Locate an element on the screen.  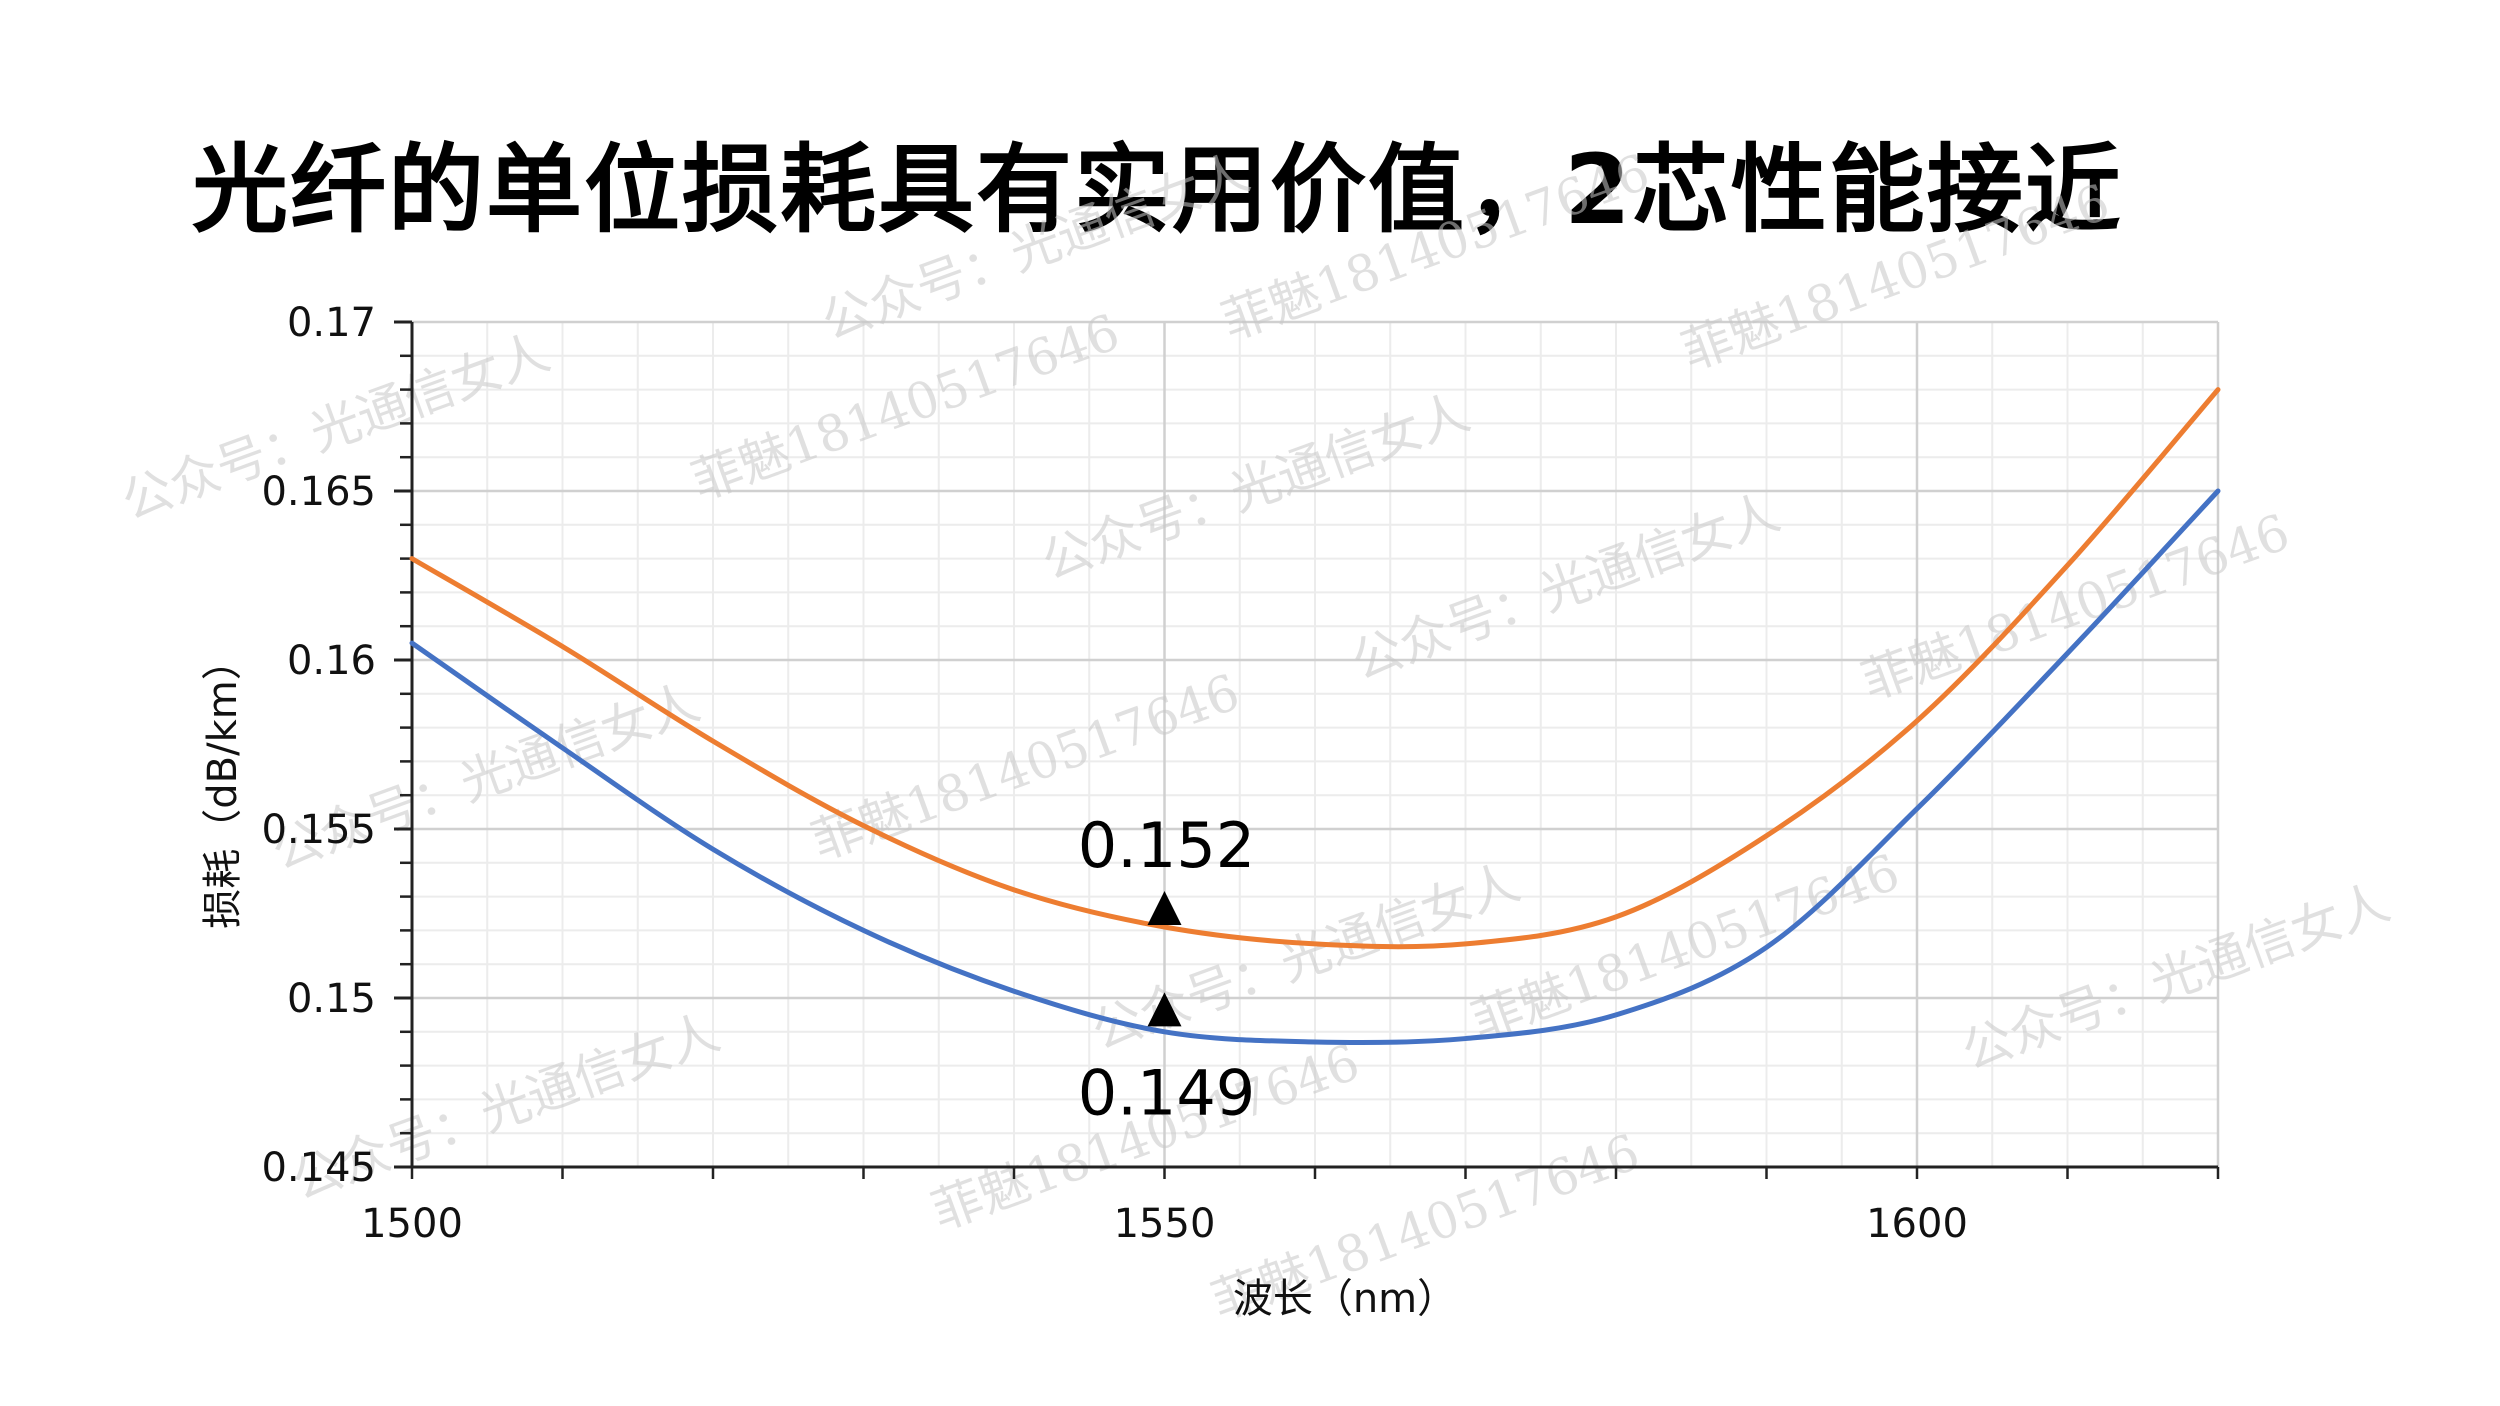
x-axis-title: 波长（nm） is located at coordinates (1345, 1299).